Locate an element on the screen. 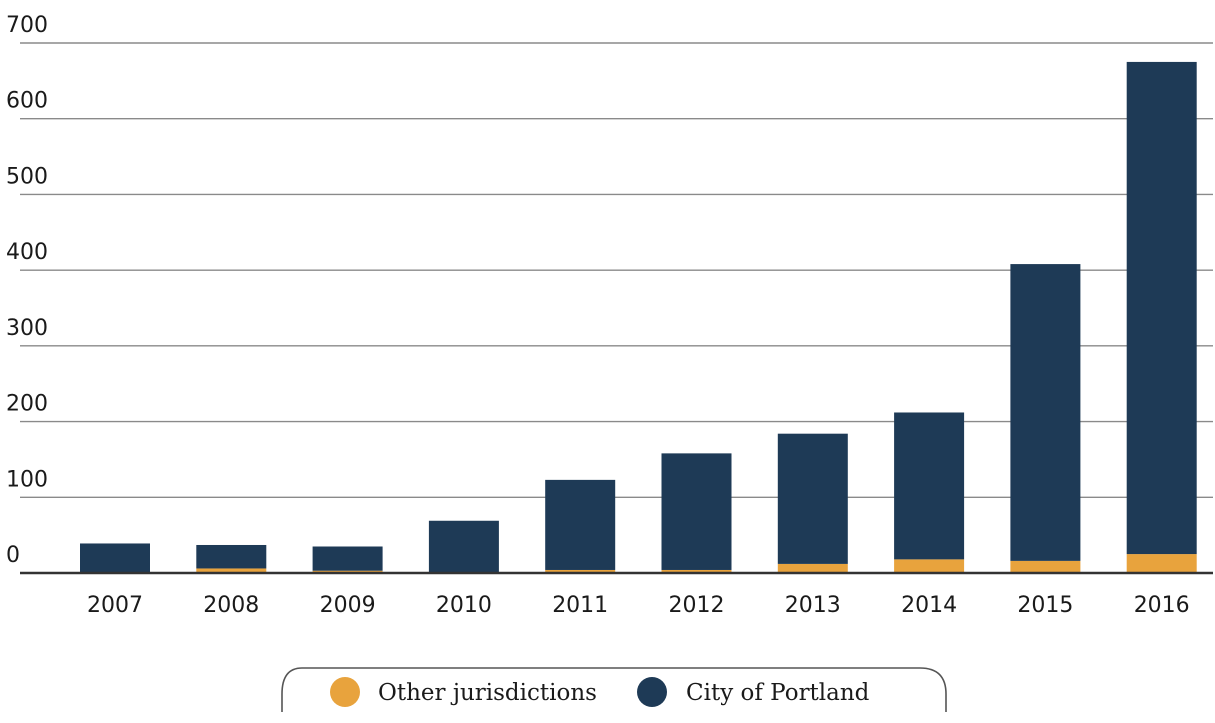  bar-segment-city-of-portland-2016 is located at coordinates (1161, 308).